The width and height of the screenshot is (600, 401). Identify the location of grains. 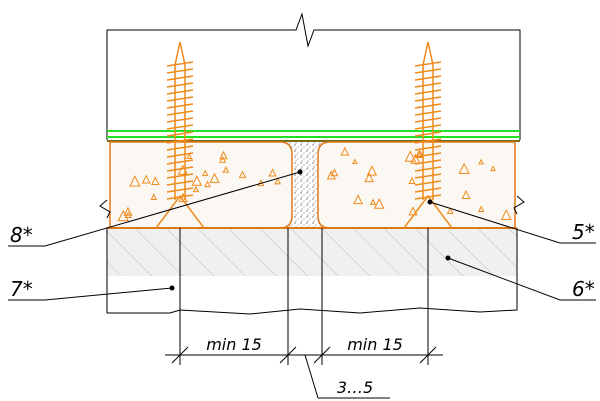
(314, 184).